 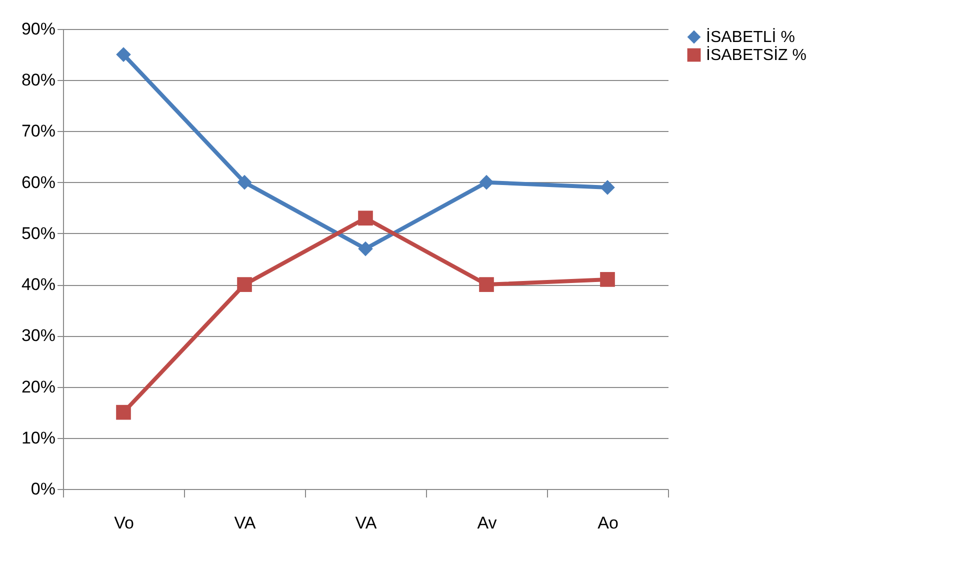 I want to click on y-tick-label: 90%, so click(x=38, y=29).